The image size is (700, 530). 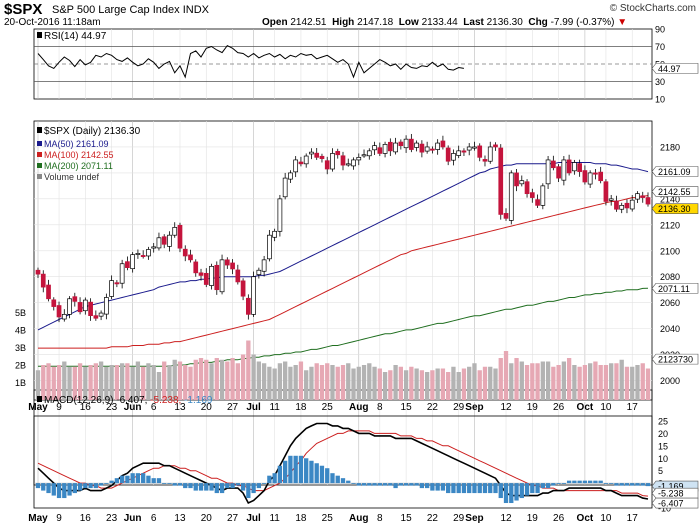 What do you see at coordinates (439, 22) in the screenshot?
I see `low-value: 2133.44` at bounding box center [439, 22].